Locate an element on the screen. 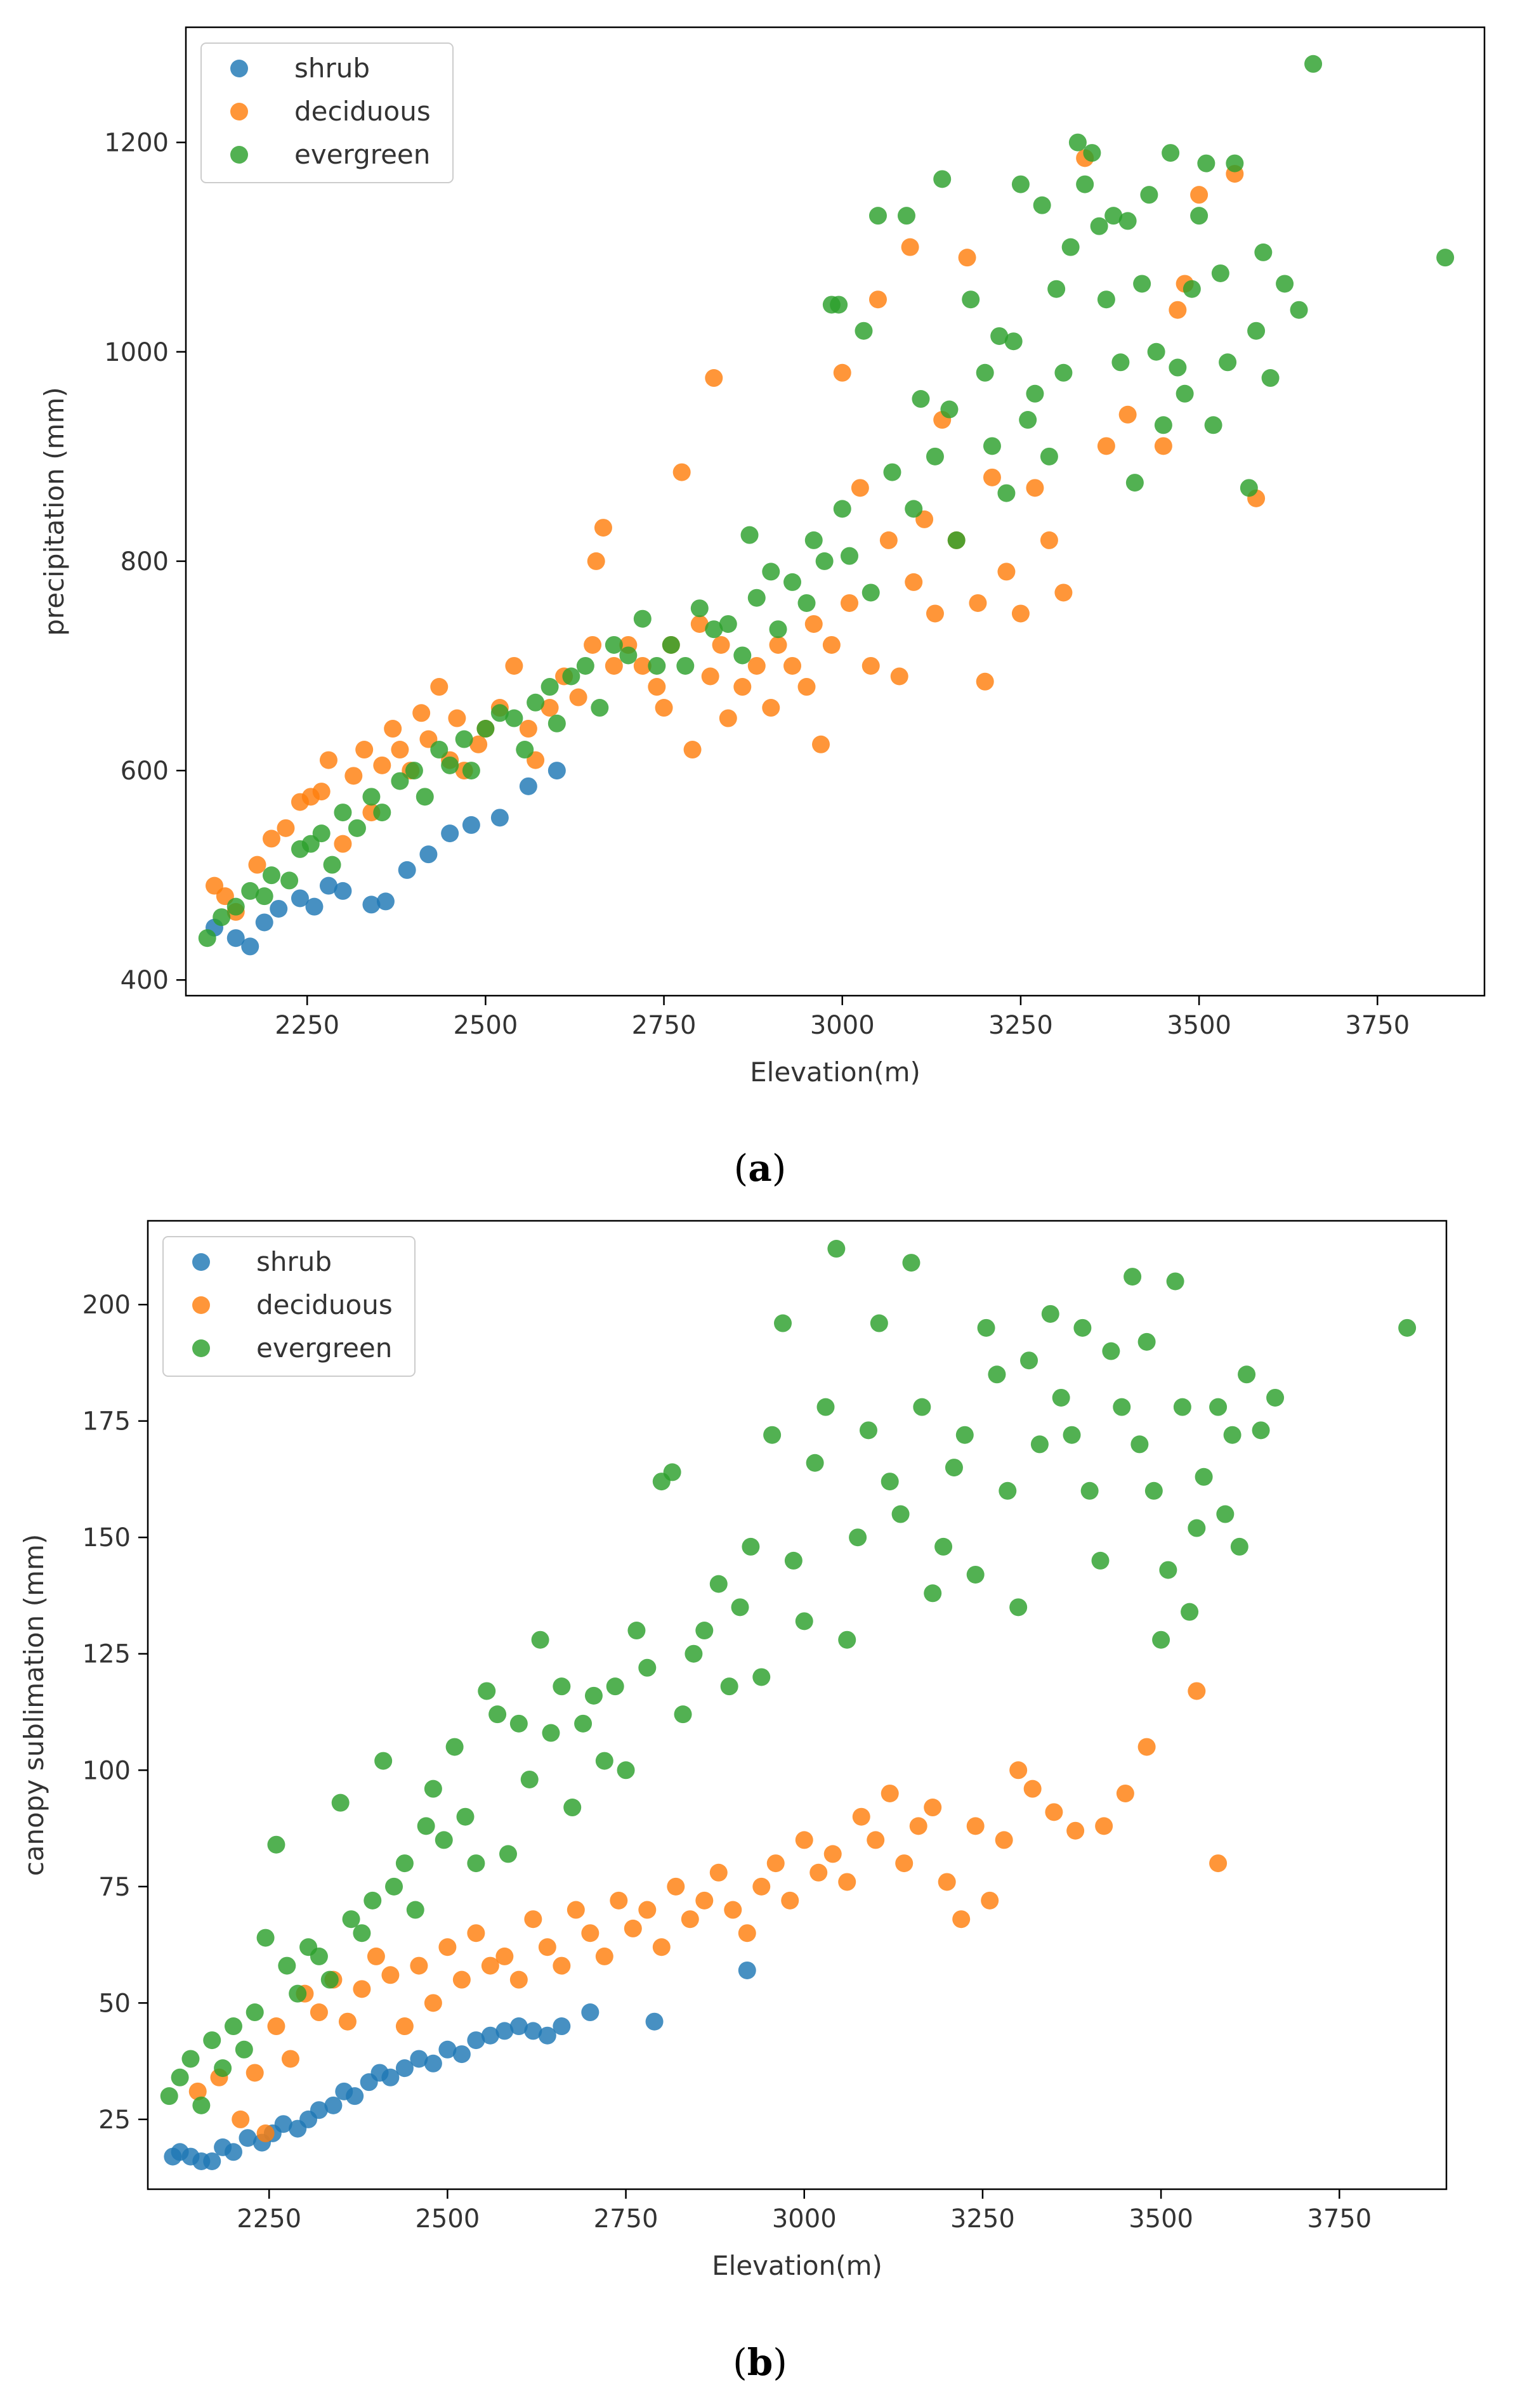 The height and width of the screenshot is (2408, 1520). y-tick-label-a-3: 1000 is located at coordinates (136, 353).